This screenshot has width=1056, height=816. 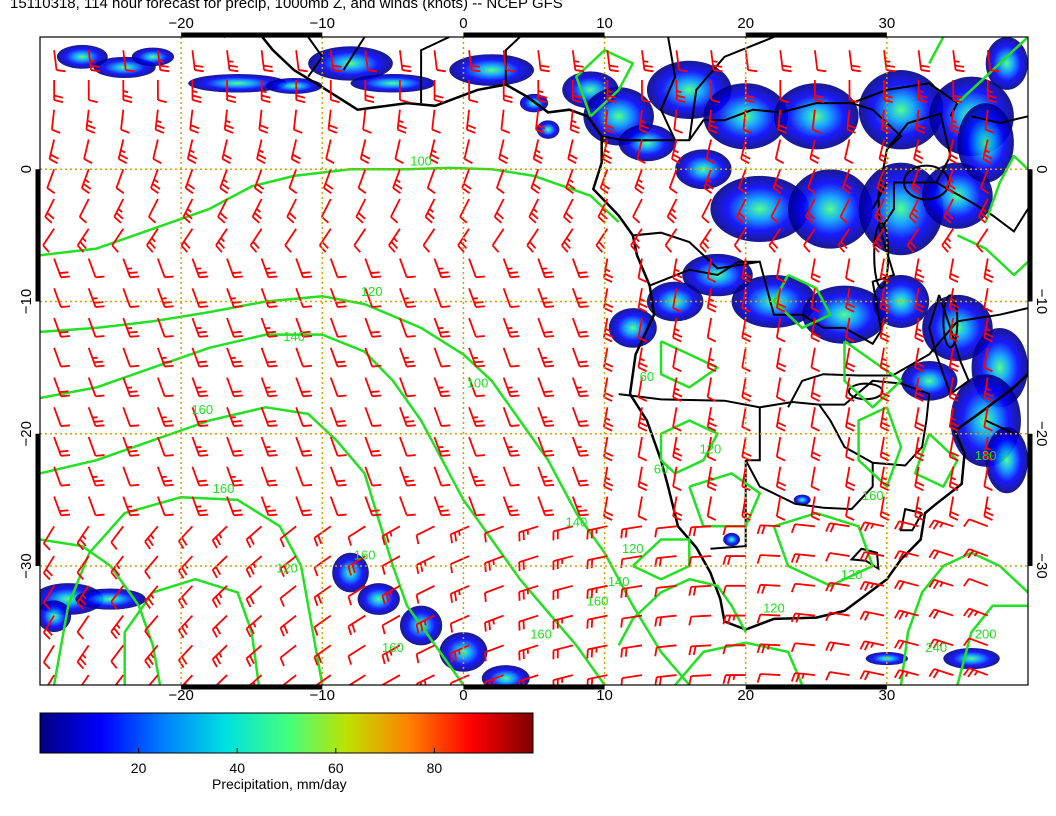 What do you see at coordinates (463, 23) in the screenshot?
I see `lon-tick-label-top: 0` at bounding box center [463, 23].